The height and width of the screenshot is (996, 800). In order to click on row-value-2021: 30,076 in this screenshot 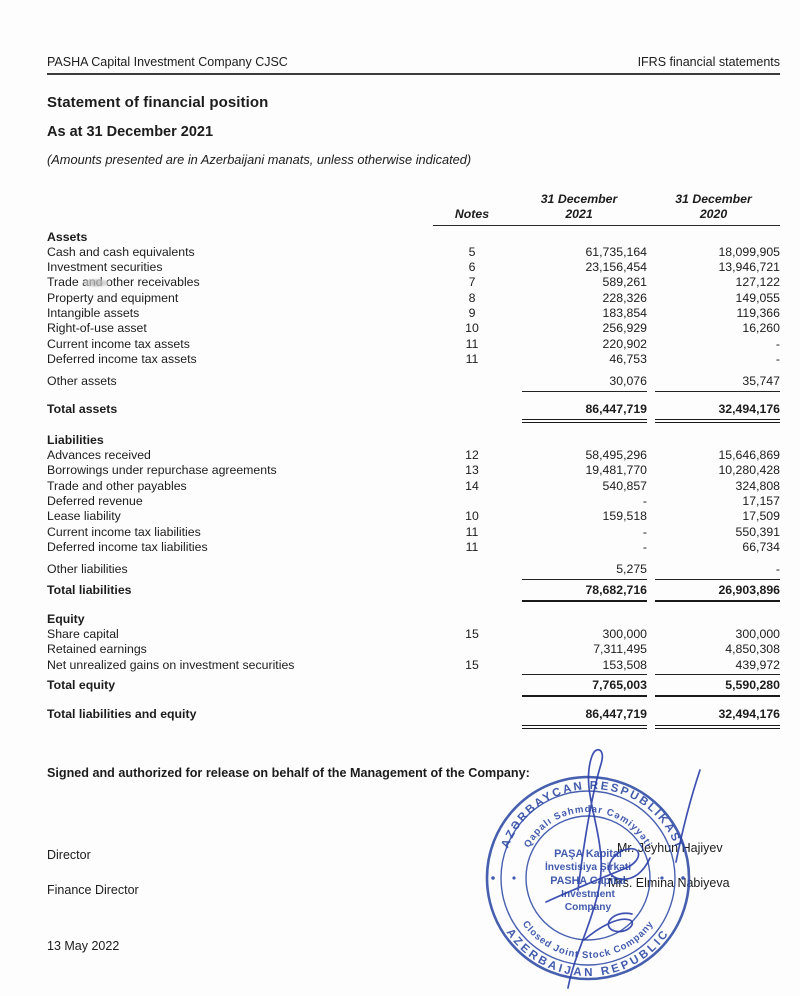, I will do `click(584, 383)`.